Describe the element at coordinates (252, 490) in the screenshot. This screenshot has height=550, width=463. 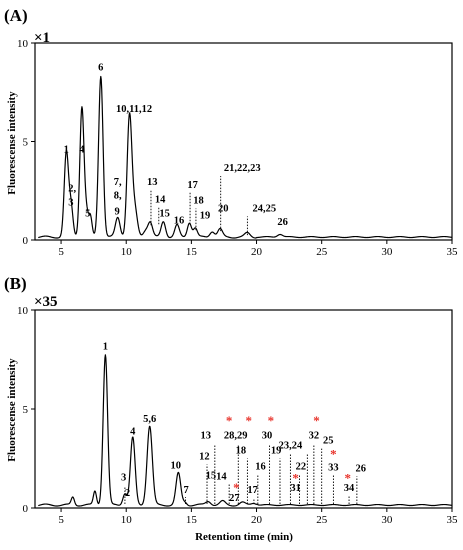
I see `panel-b-peak-label: 17` at that location.